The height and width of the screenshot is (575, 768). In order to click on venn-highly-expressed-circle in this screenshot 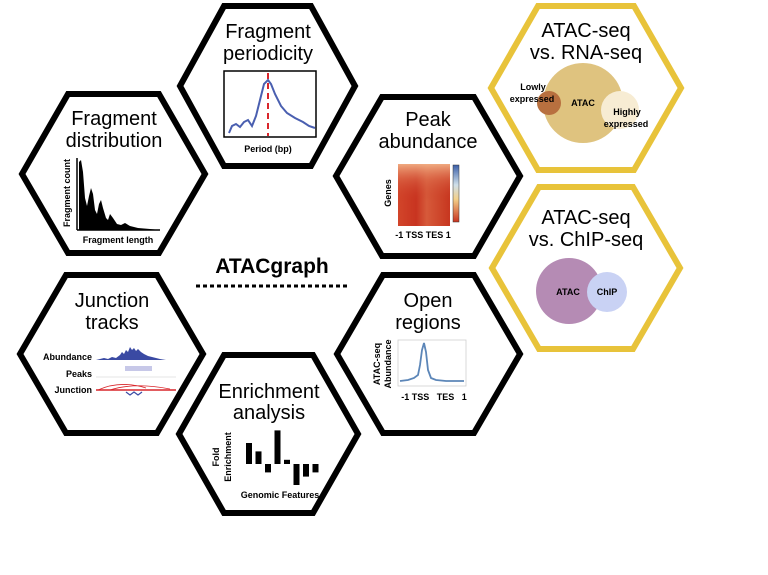, I will do `click(620, 110)`.